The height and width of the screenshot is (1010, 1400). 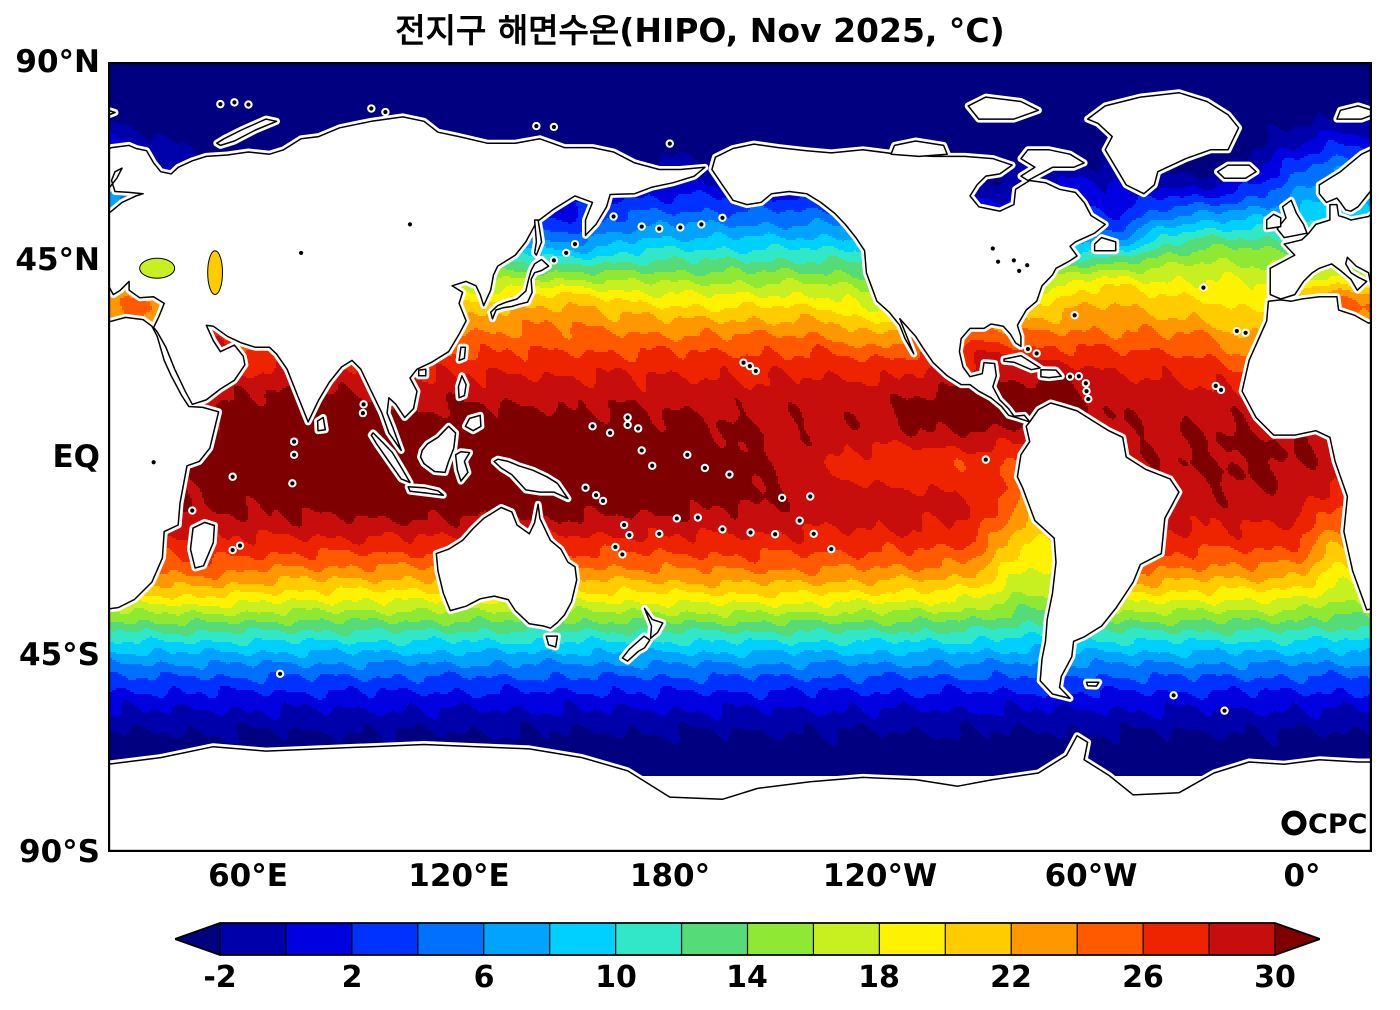 I want to click on chart-title: 전지구 해면수온(HIPO, Nov 2025, °C), so click(x=700, y=30).